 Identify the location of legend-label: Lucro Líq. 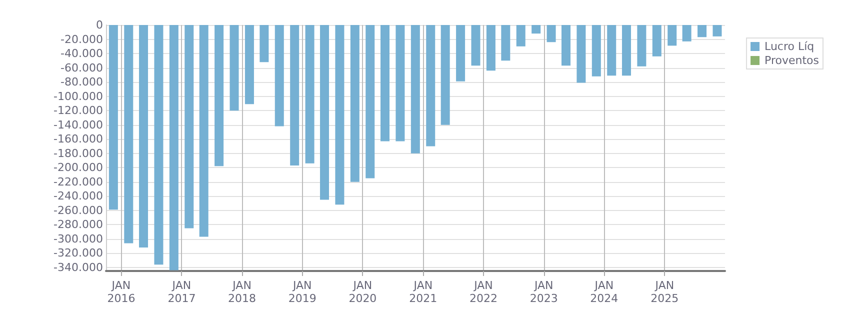
(789, 46).